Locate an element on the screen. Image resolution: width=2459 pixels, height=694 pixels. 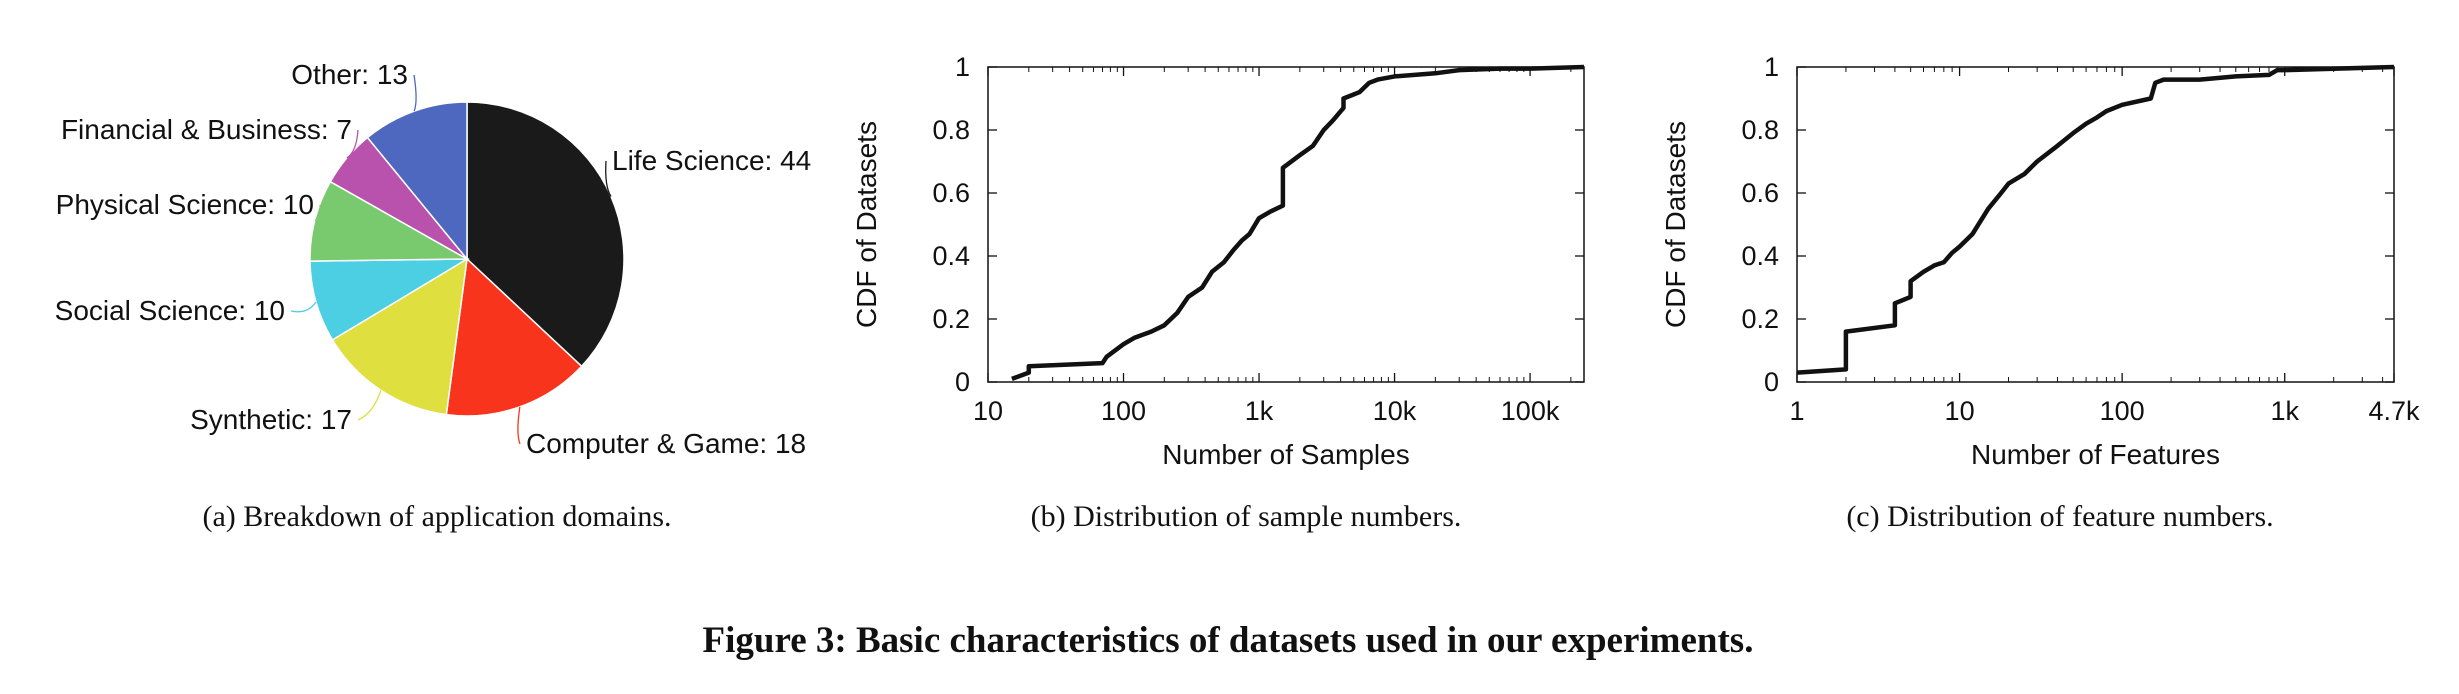
caption-c: (c) Distribution of feature numbers. is located at coordinates (2059, 516).